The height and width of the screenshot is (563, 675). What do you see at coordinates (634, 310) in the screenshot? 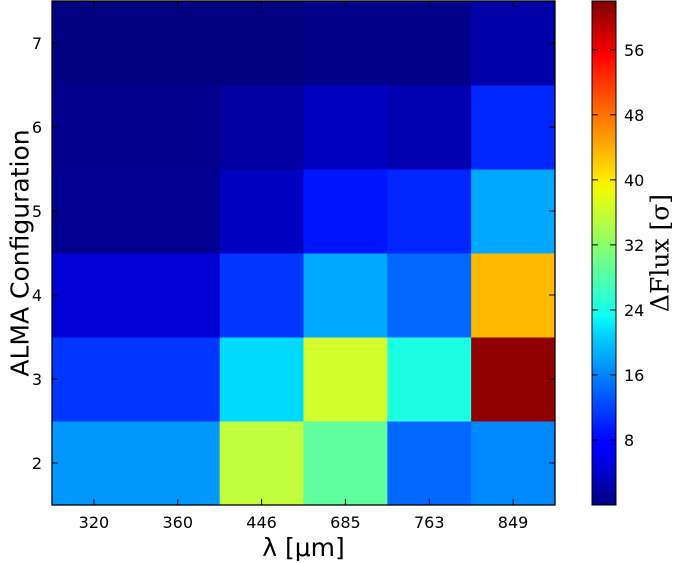
I see `colorbar-tick-label: 24` at bounding box center [634, 310].